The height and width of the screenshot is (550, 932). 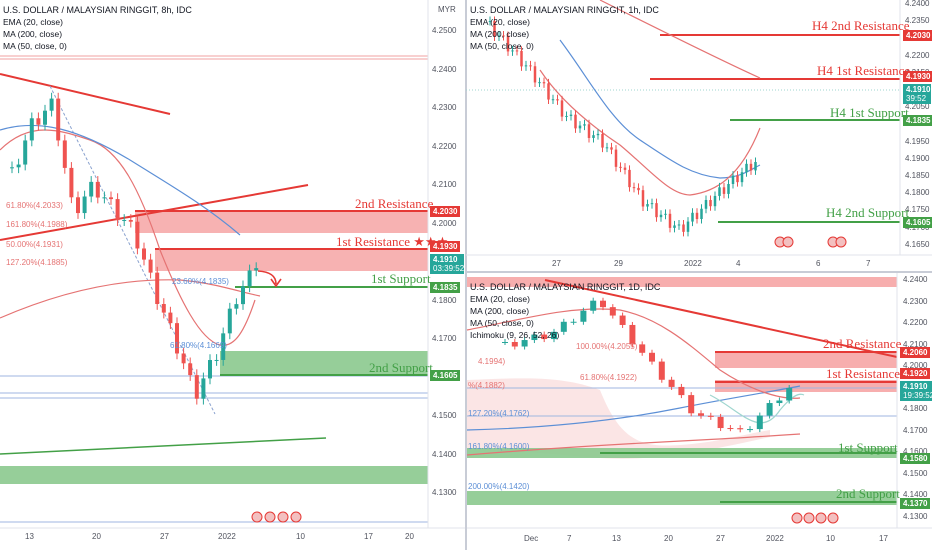 What do you see at coordinates (915, 386) in the screenshot?
I see `last-price-d1: 4.1910` at bounding box center [915, 386].